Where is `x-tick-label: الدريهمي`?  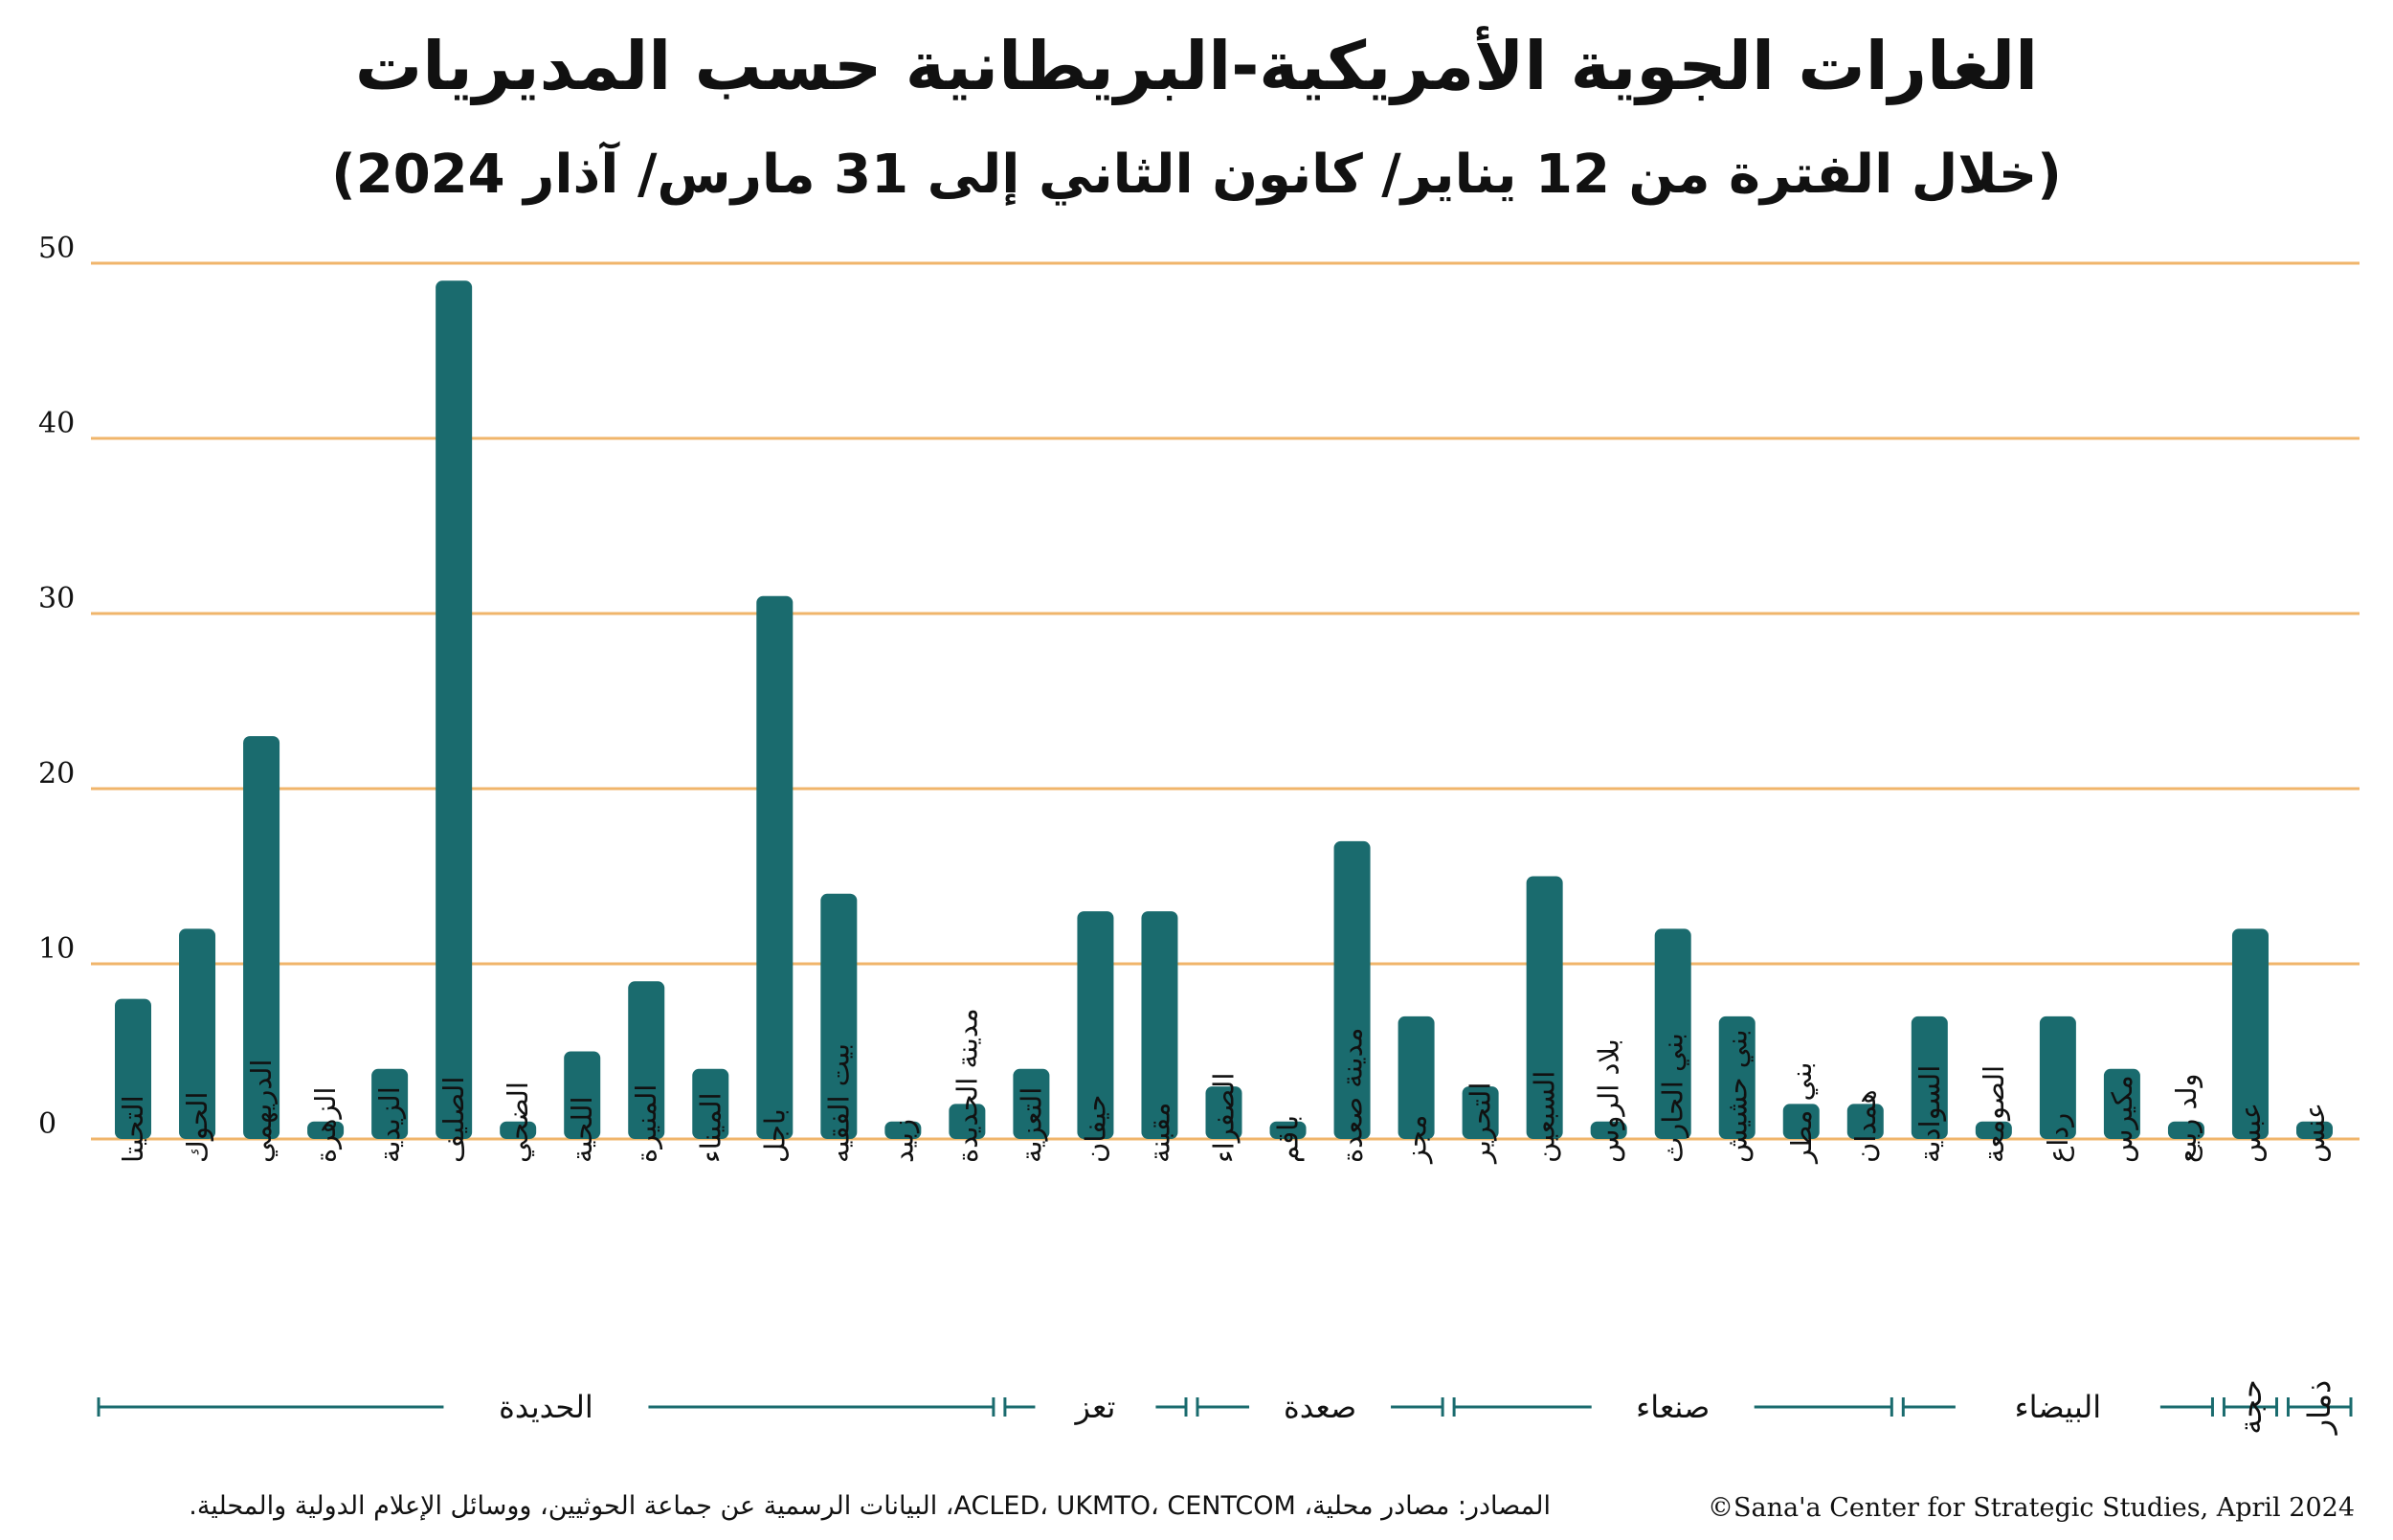 x-tick-label: الدريهمي is located at coordinates (262, 1112).